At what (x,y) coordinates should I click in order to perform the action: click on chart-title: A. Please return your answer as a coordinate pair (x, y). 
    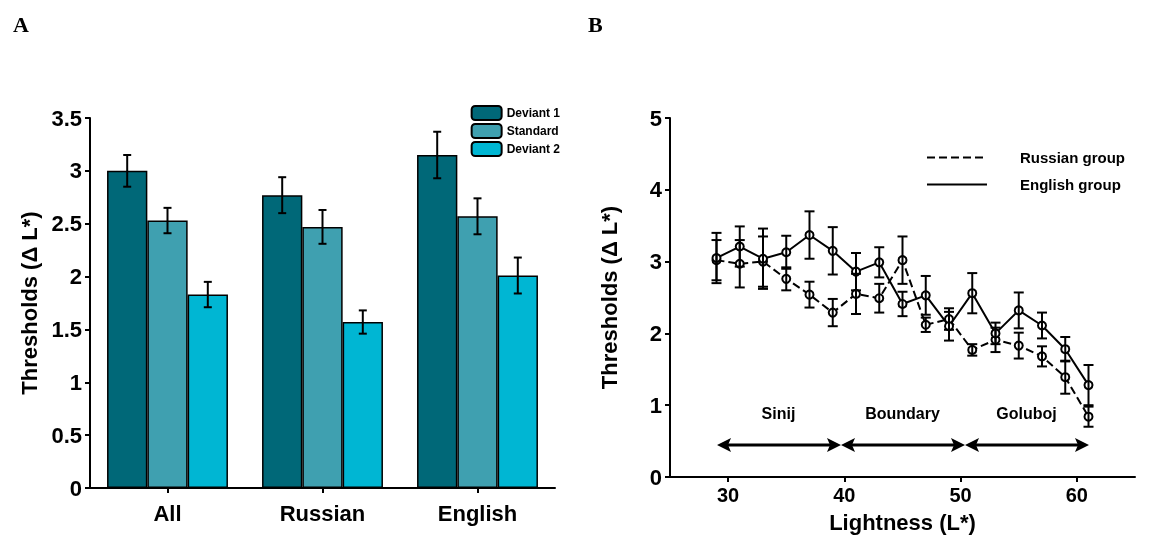
    Looking at the image, I should click on (21, 24).